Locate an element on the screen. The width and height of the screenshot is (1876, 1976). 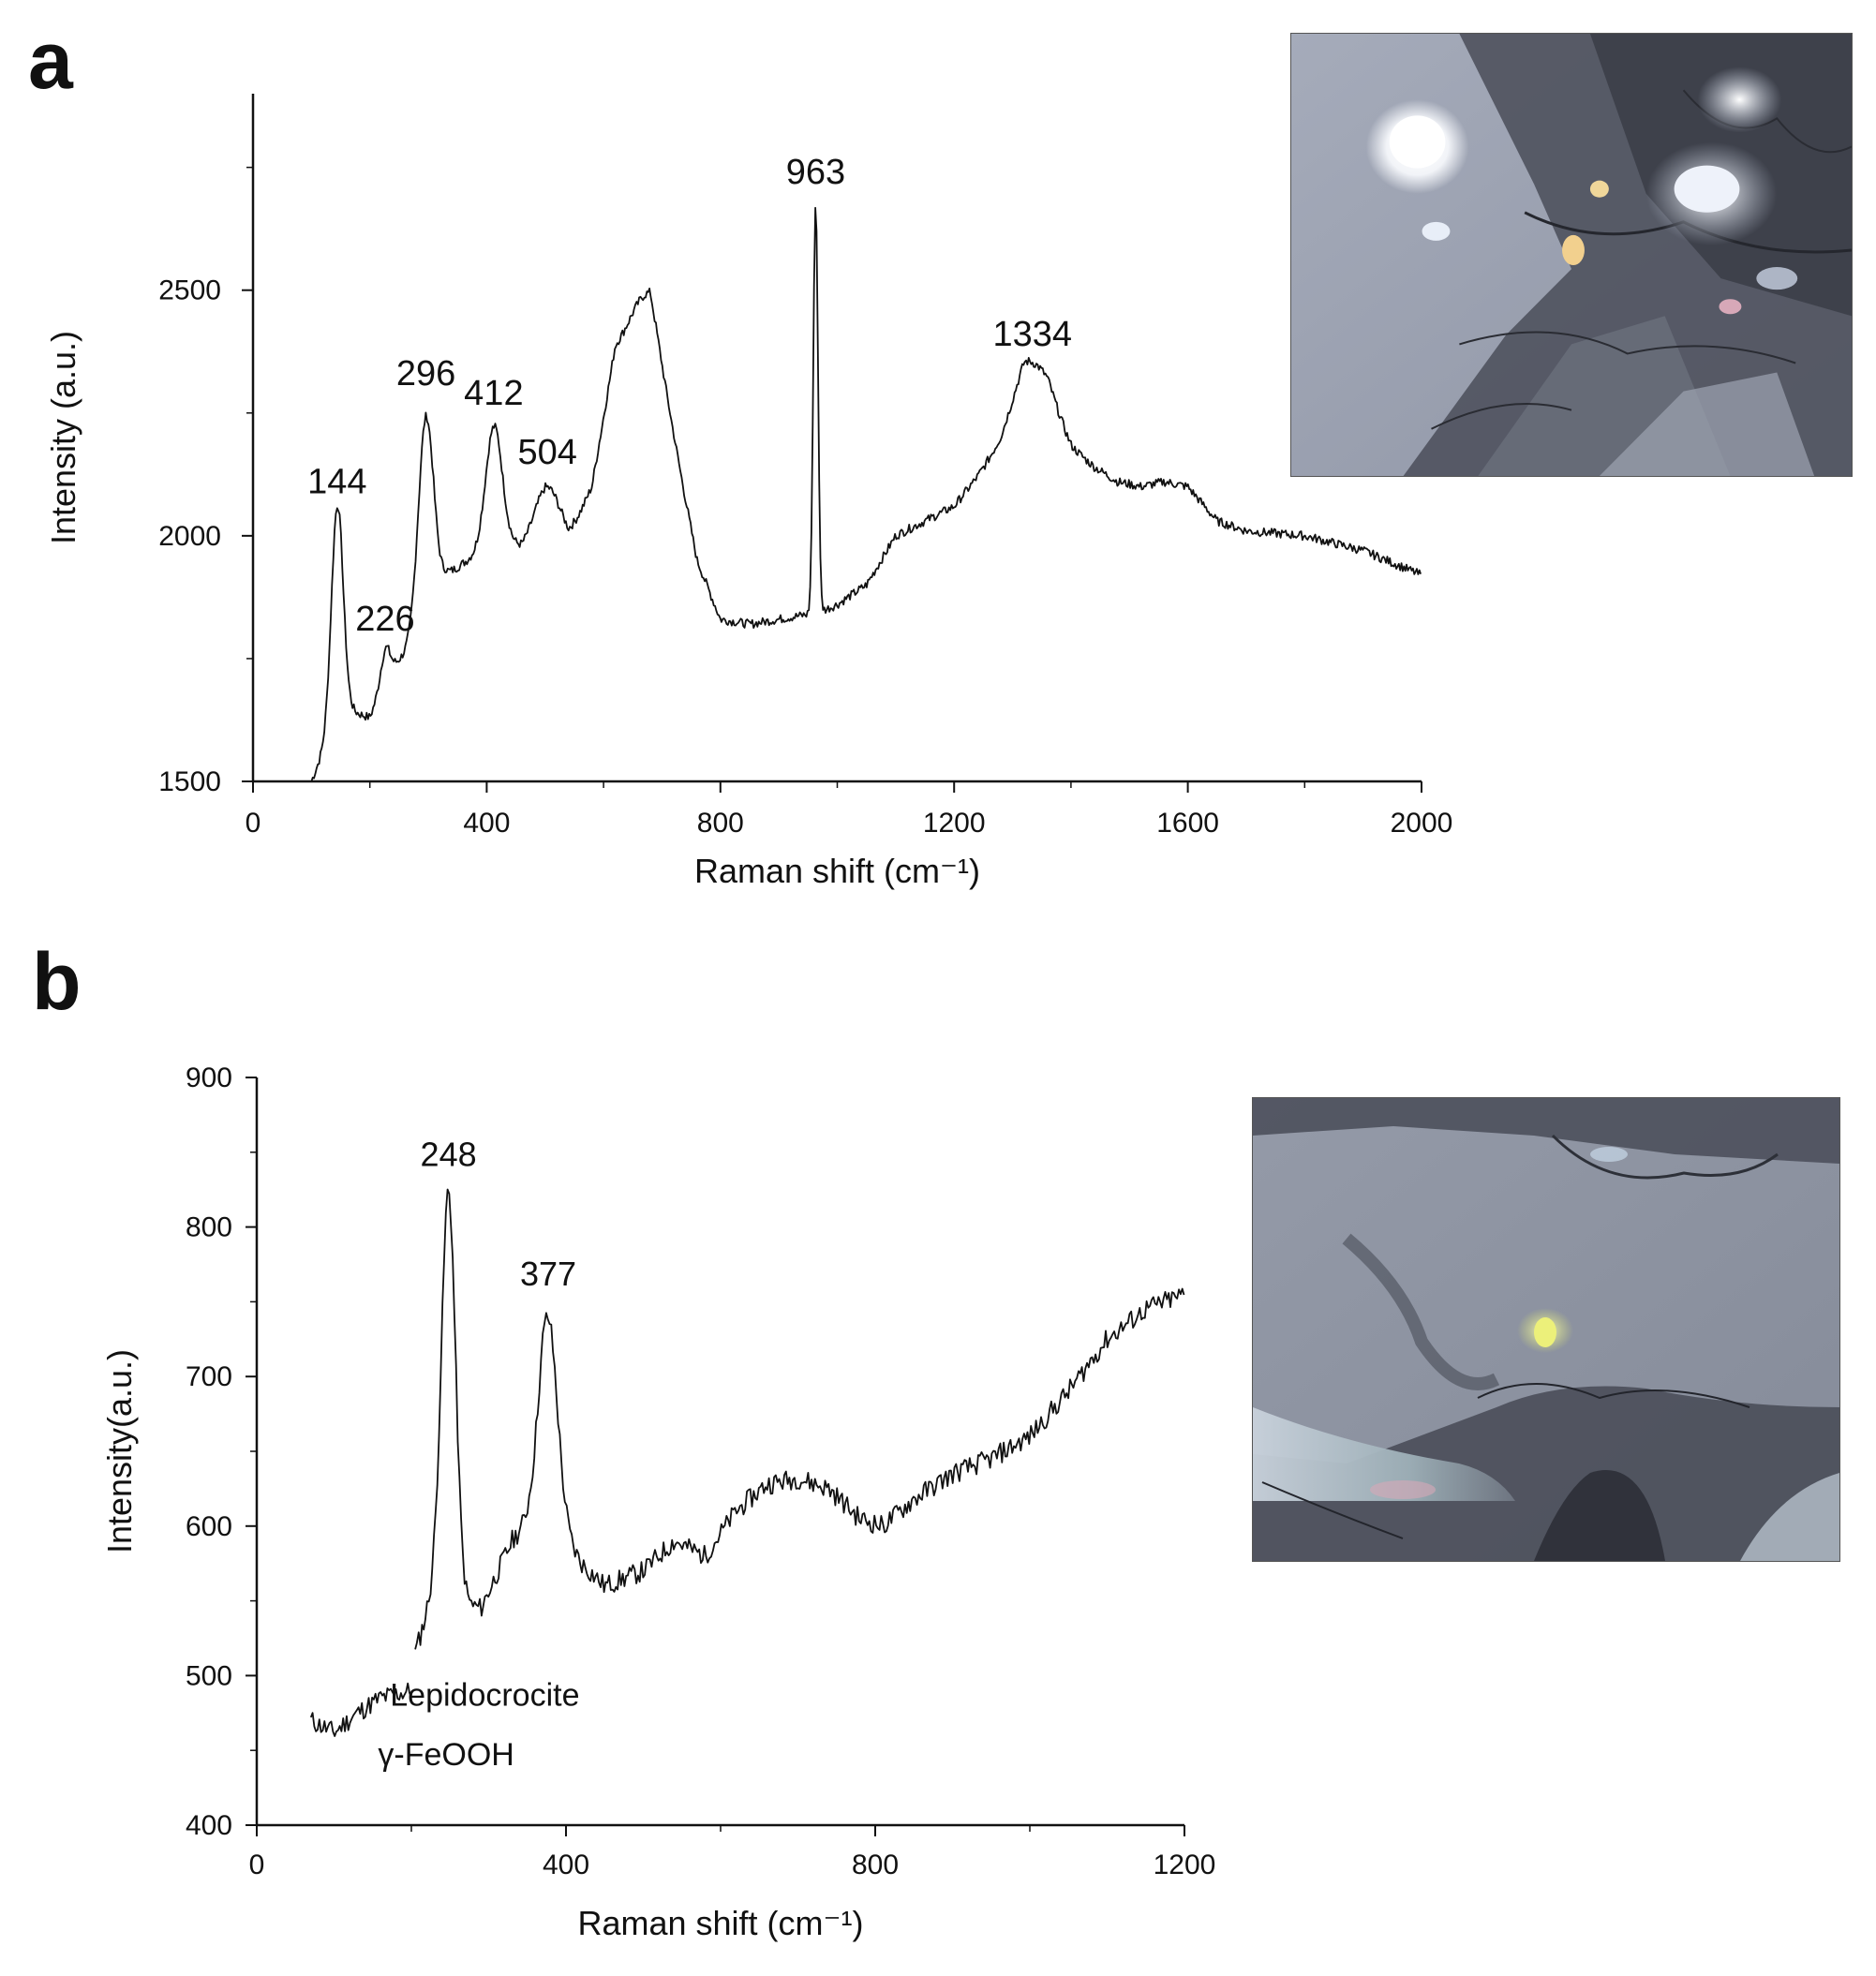
peak-label: 226 is located at coordinates (385, 619).